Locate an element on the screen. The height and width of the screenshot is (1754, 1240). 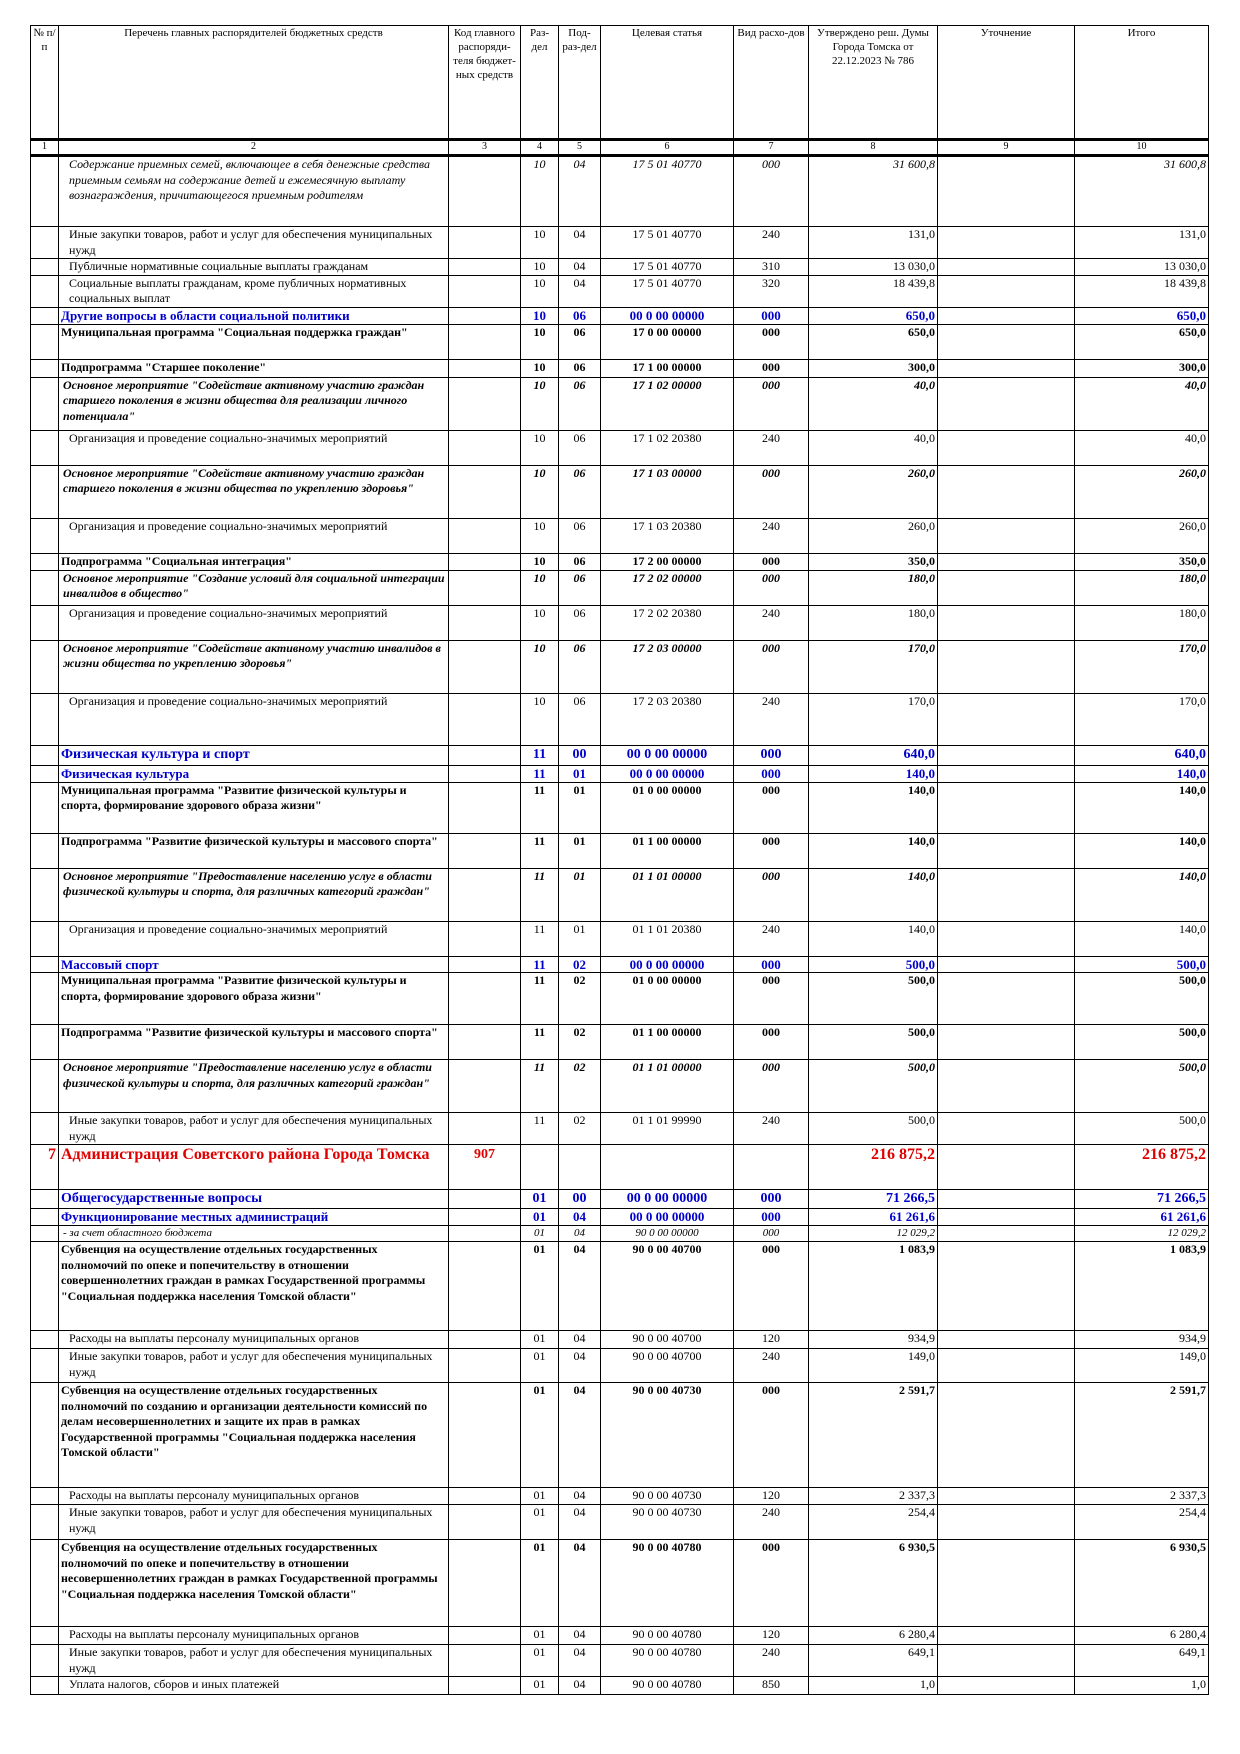
total-amount: 40,0 is located at coordinates (1141, 447).